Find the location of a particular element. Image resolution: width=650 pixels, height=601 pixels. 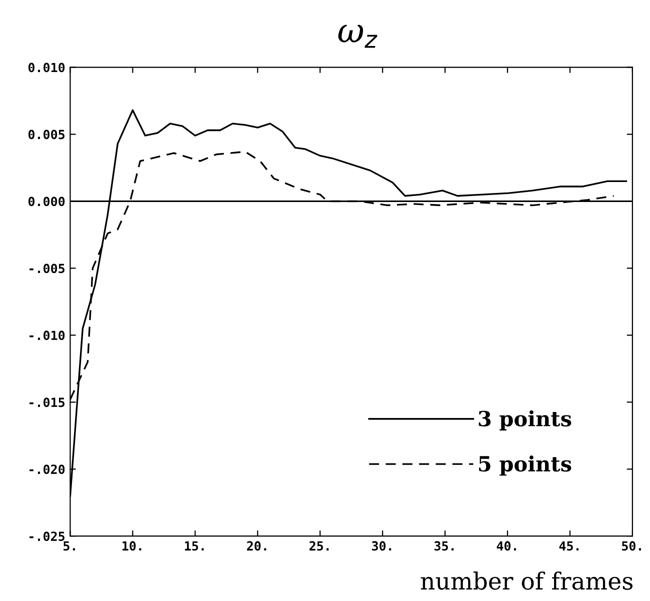

x-tick-label: 20. is located at coordinates (256, 546).